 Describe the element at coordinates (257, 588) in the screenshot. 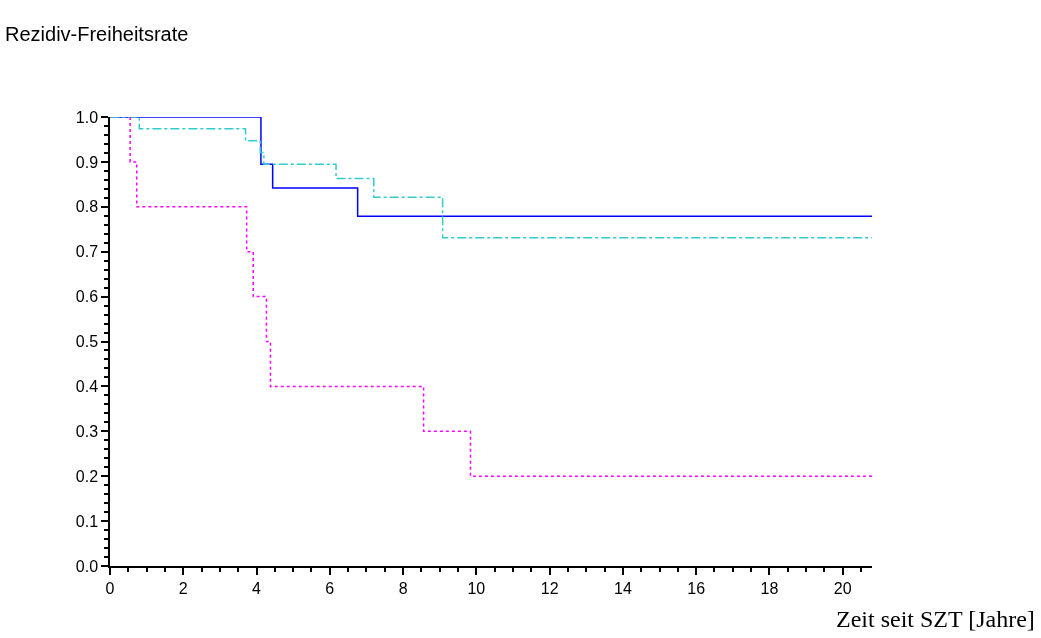

I see `x-tick-label: 4` at that location.